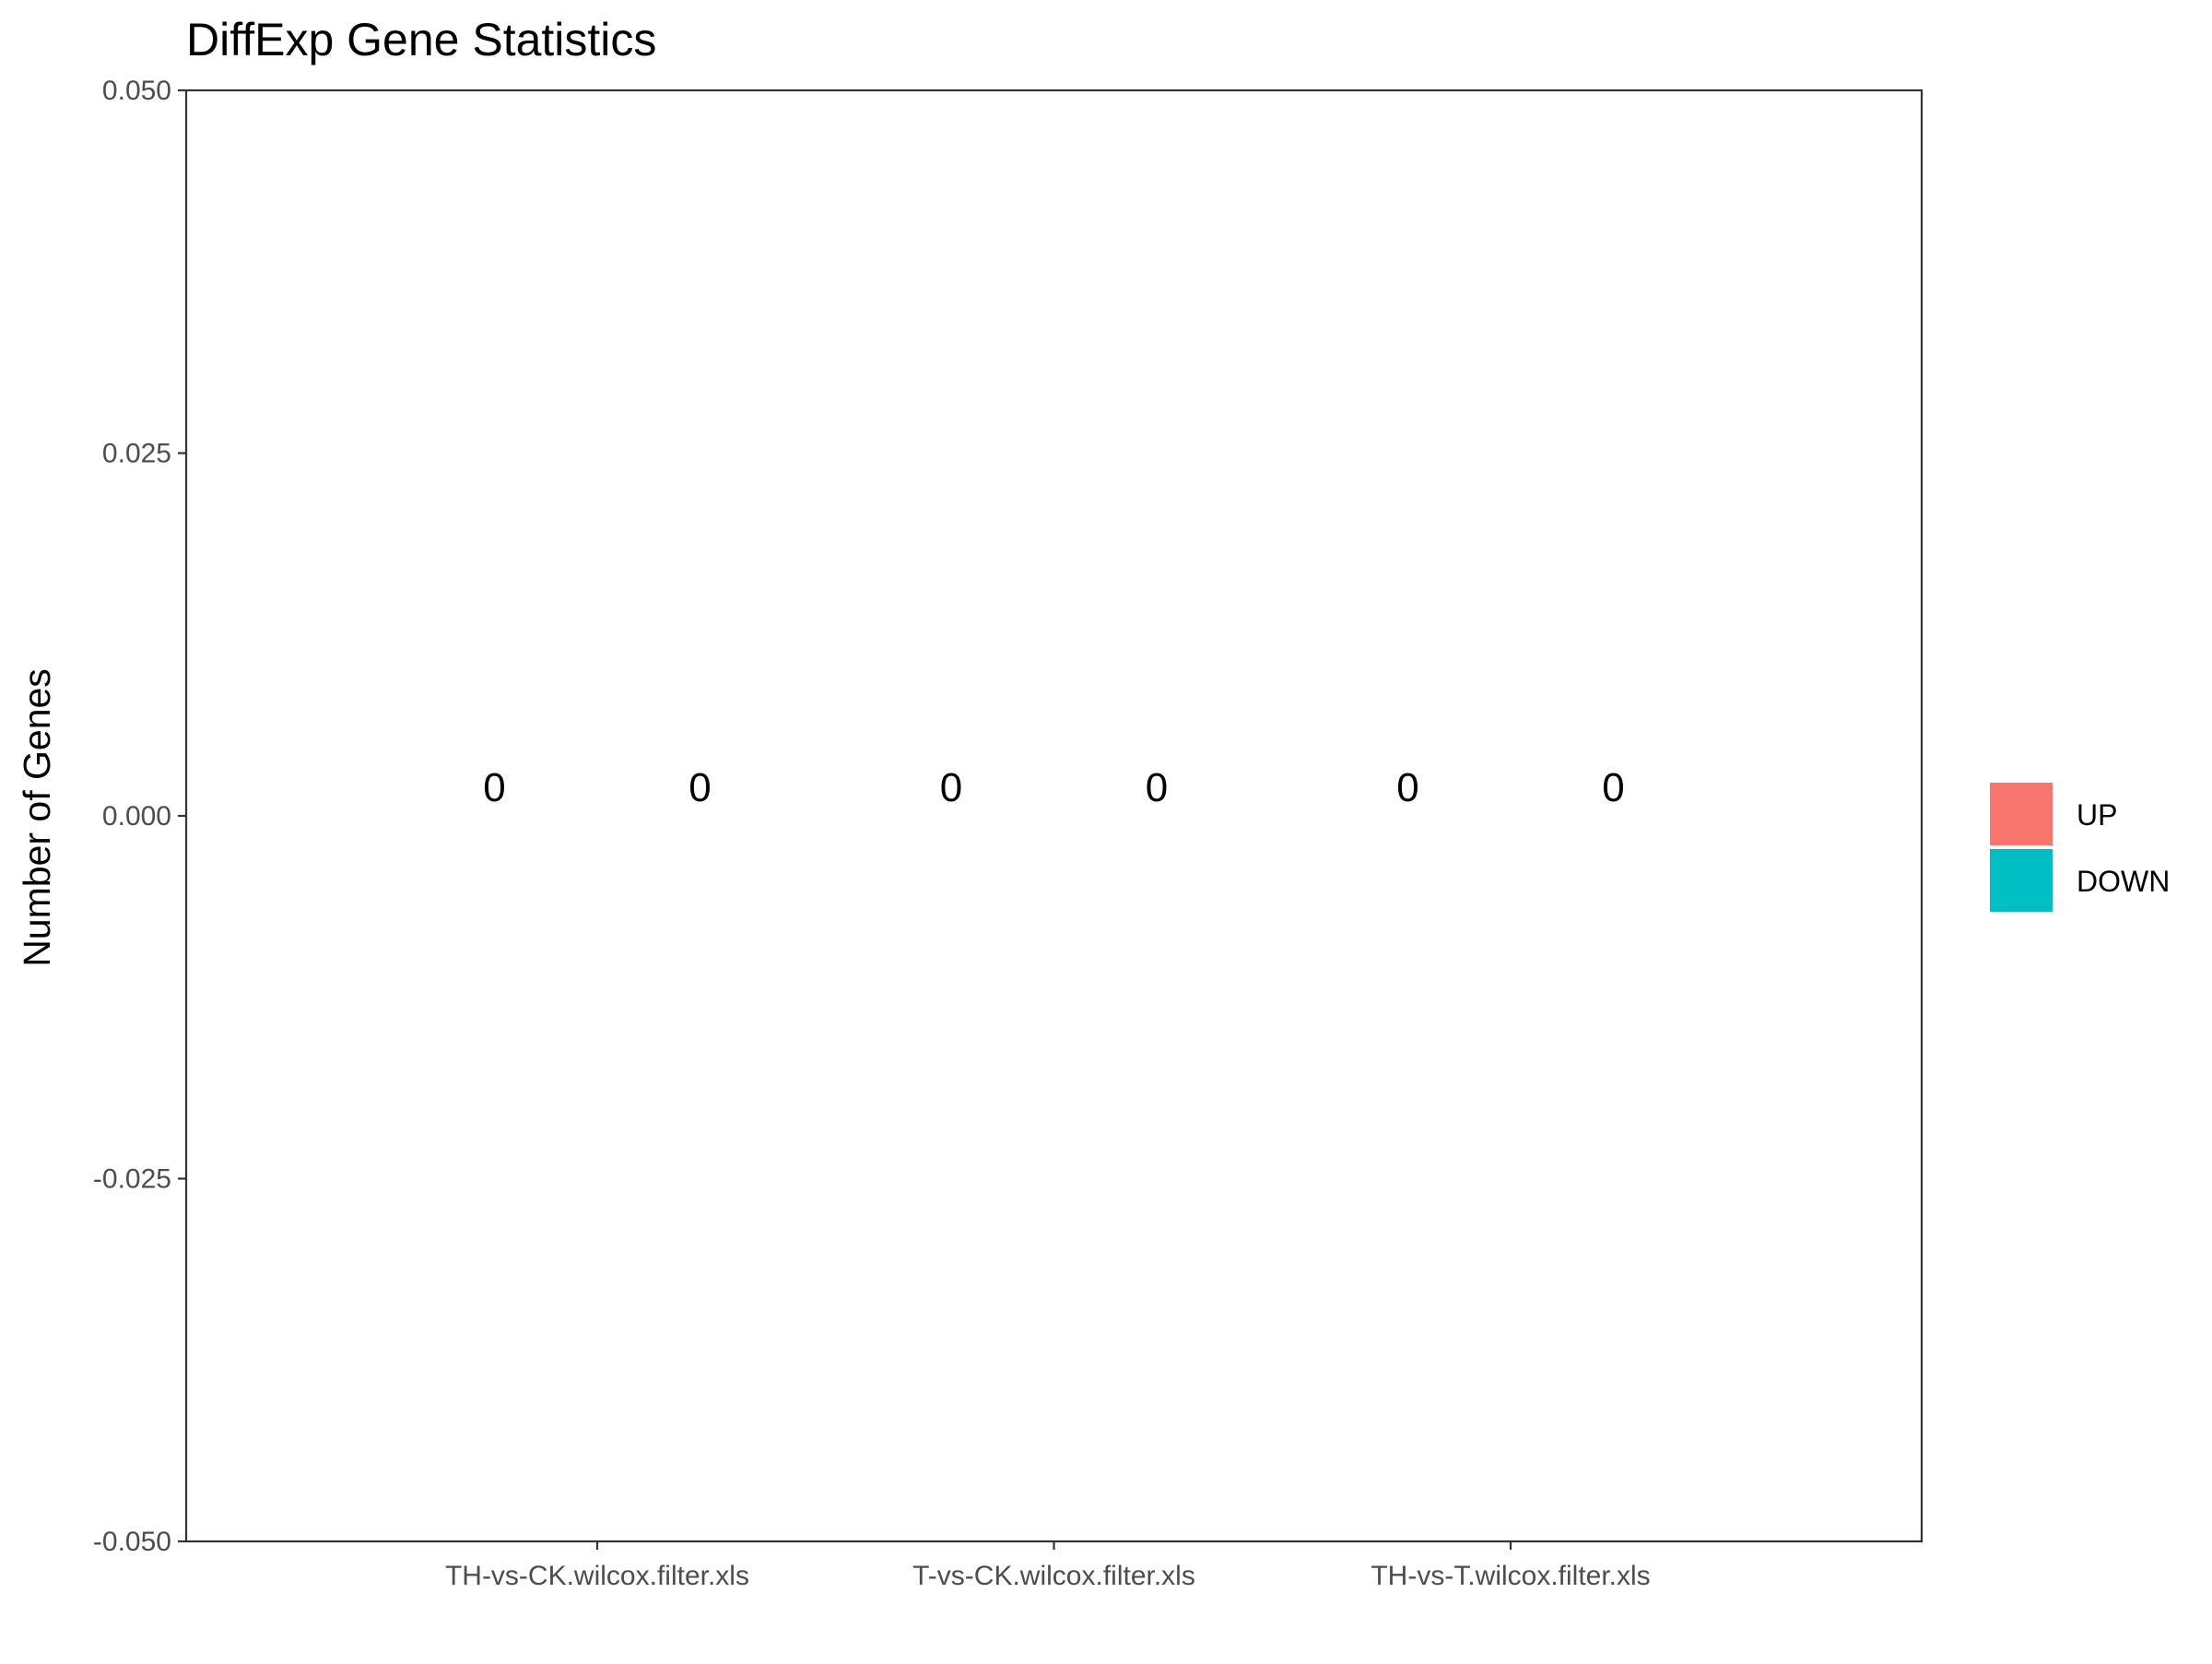 The image size is (2212, 1664). What do you see at coordinates (1510, 1576) in the screenshot?
I see `x-tick-label: TH-vs-T.wilcox.filter.xls` at bounding box center [1510, 1576].